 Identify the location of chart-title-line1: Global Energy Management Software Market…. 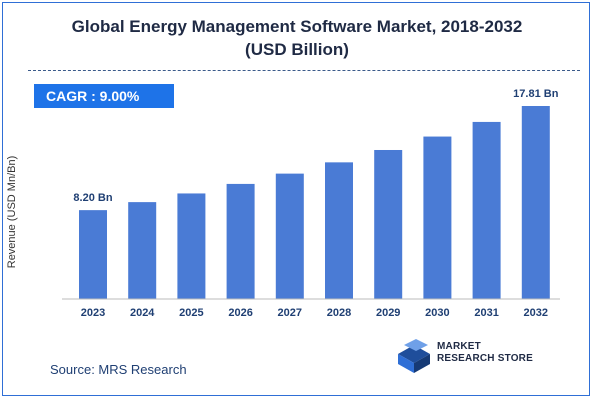
(297, 26).